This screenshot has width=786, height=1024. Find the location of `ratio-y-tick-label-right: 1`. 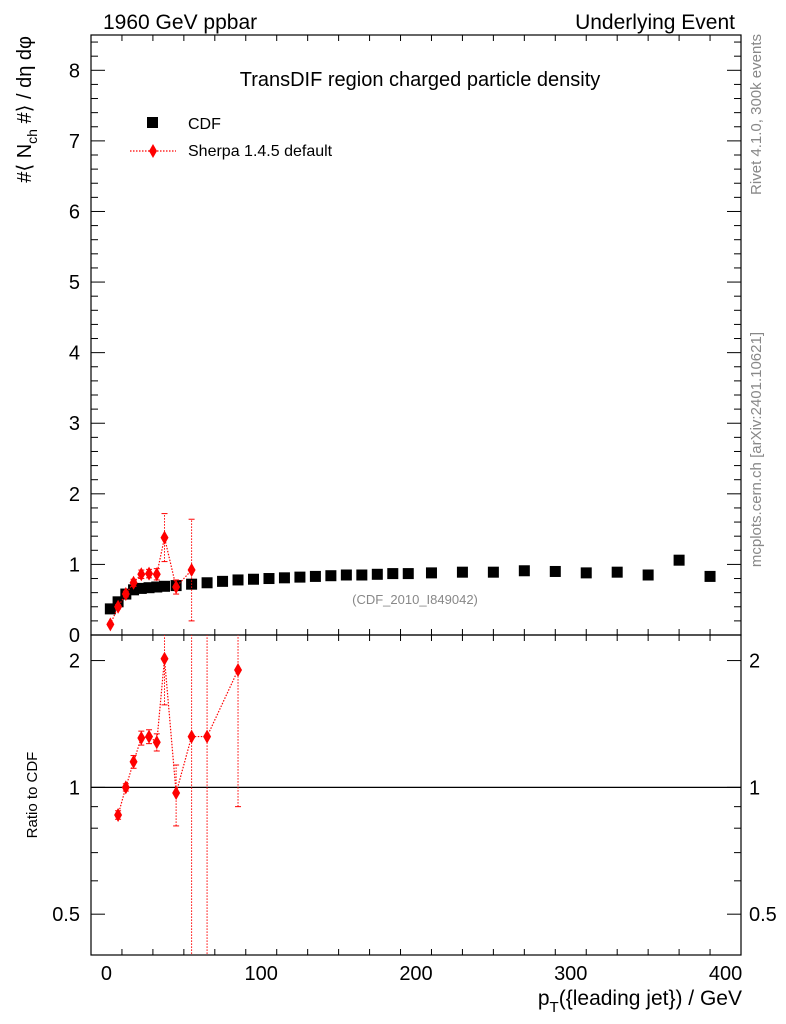

ratio-y-tick-label-right: 1 is located at coordinates (754, 788).